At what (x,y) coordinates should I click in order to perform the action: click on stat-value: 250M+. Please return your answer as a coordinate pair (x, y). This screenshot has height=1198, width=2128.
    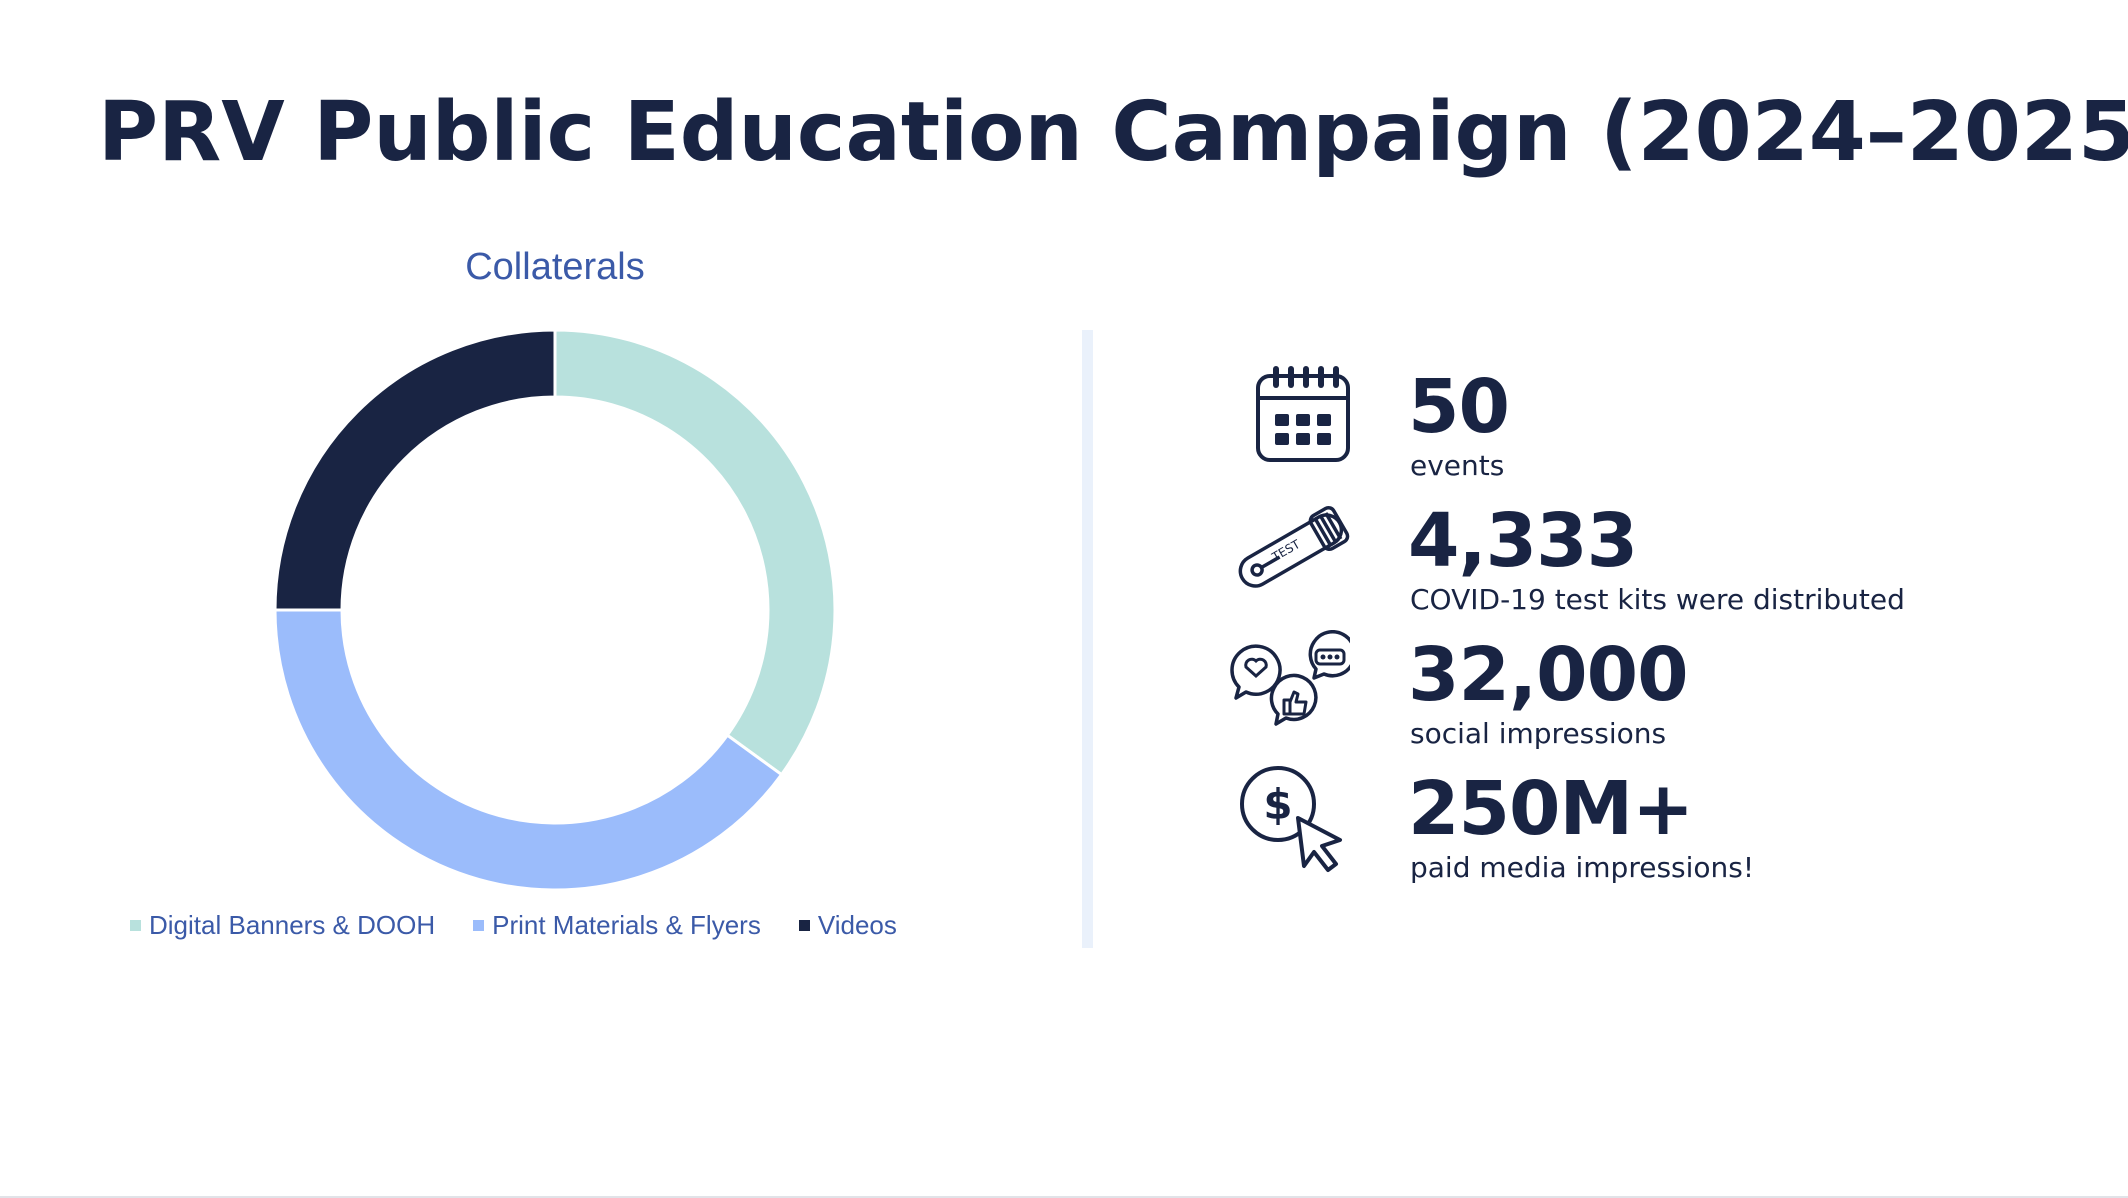
    Looking at the image, I should click on (1551, 809).